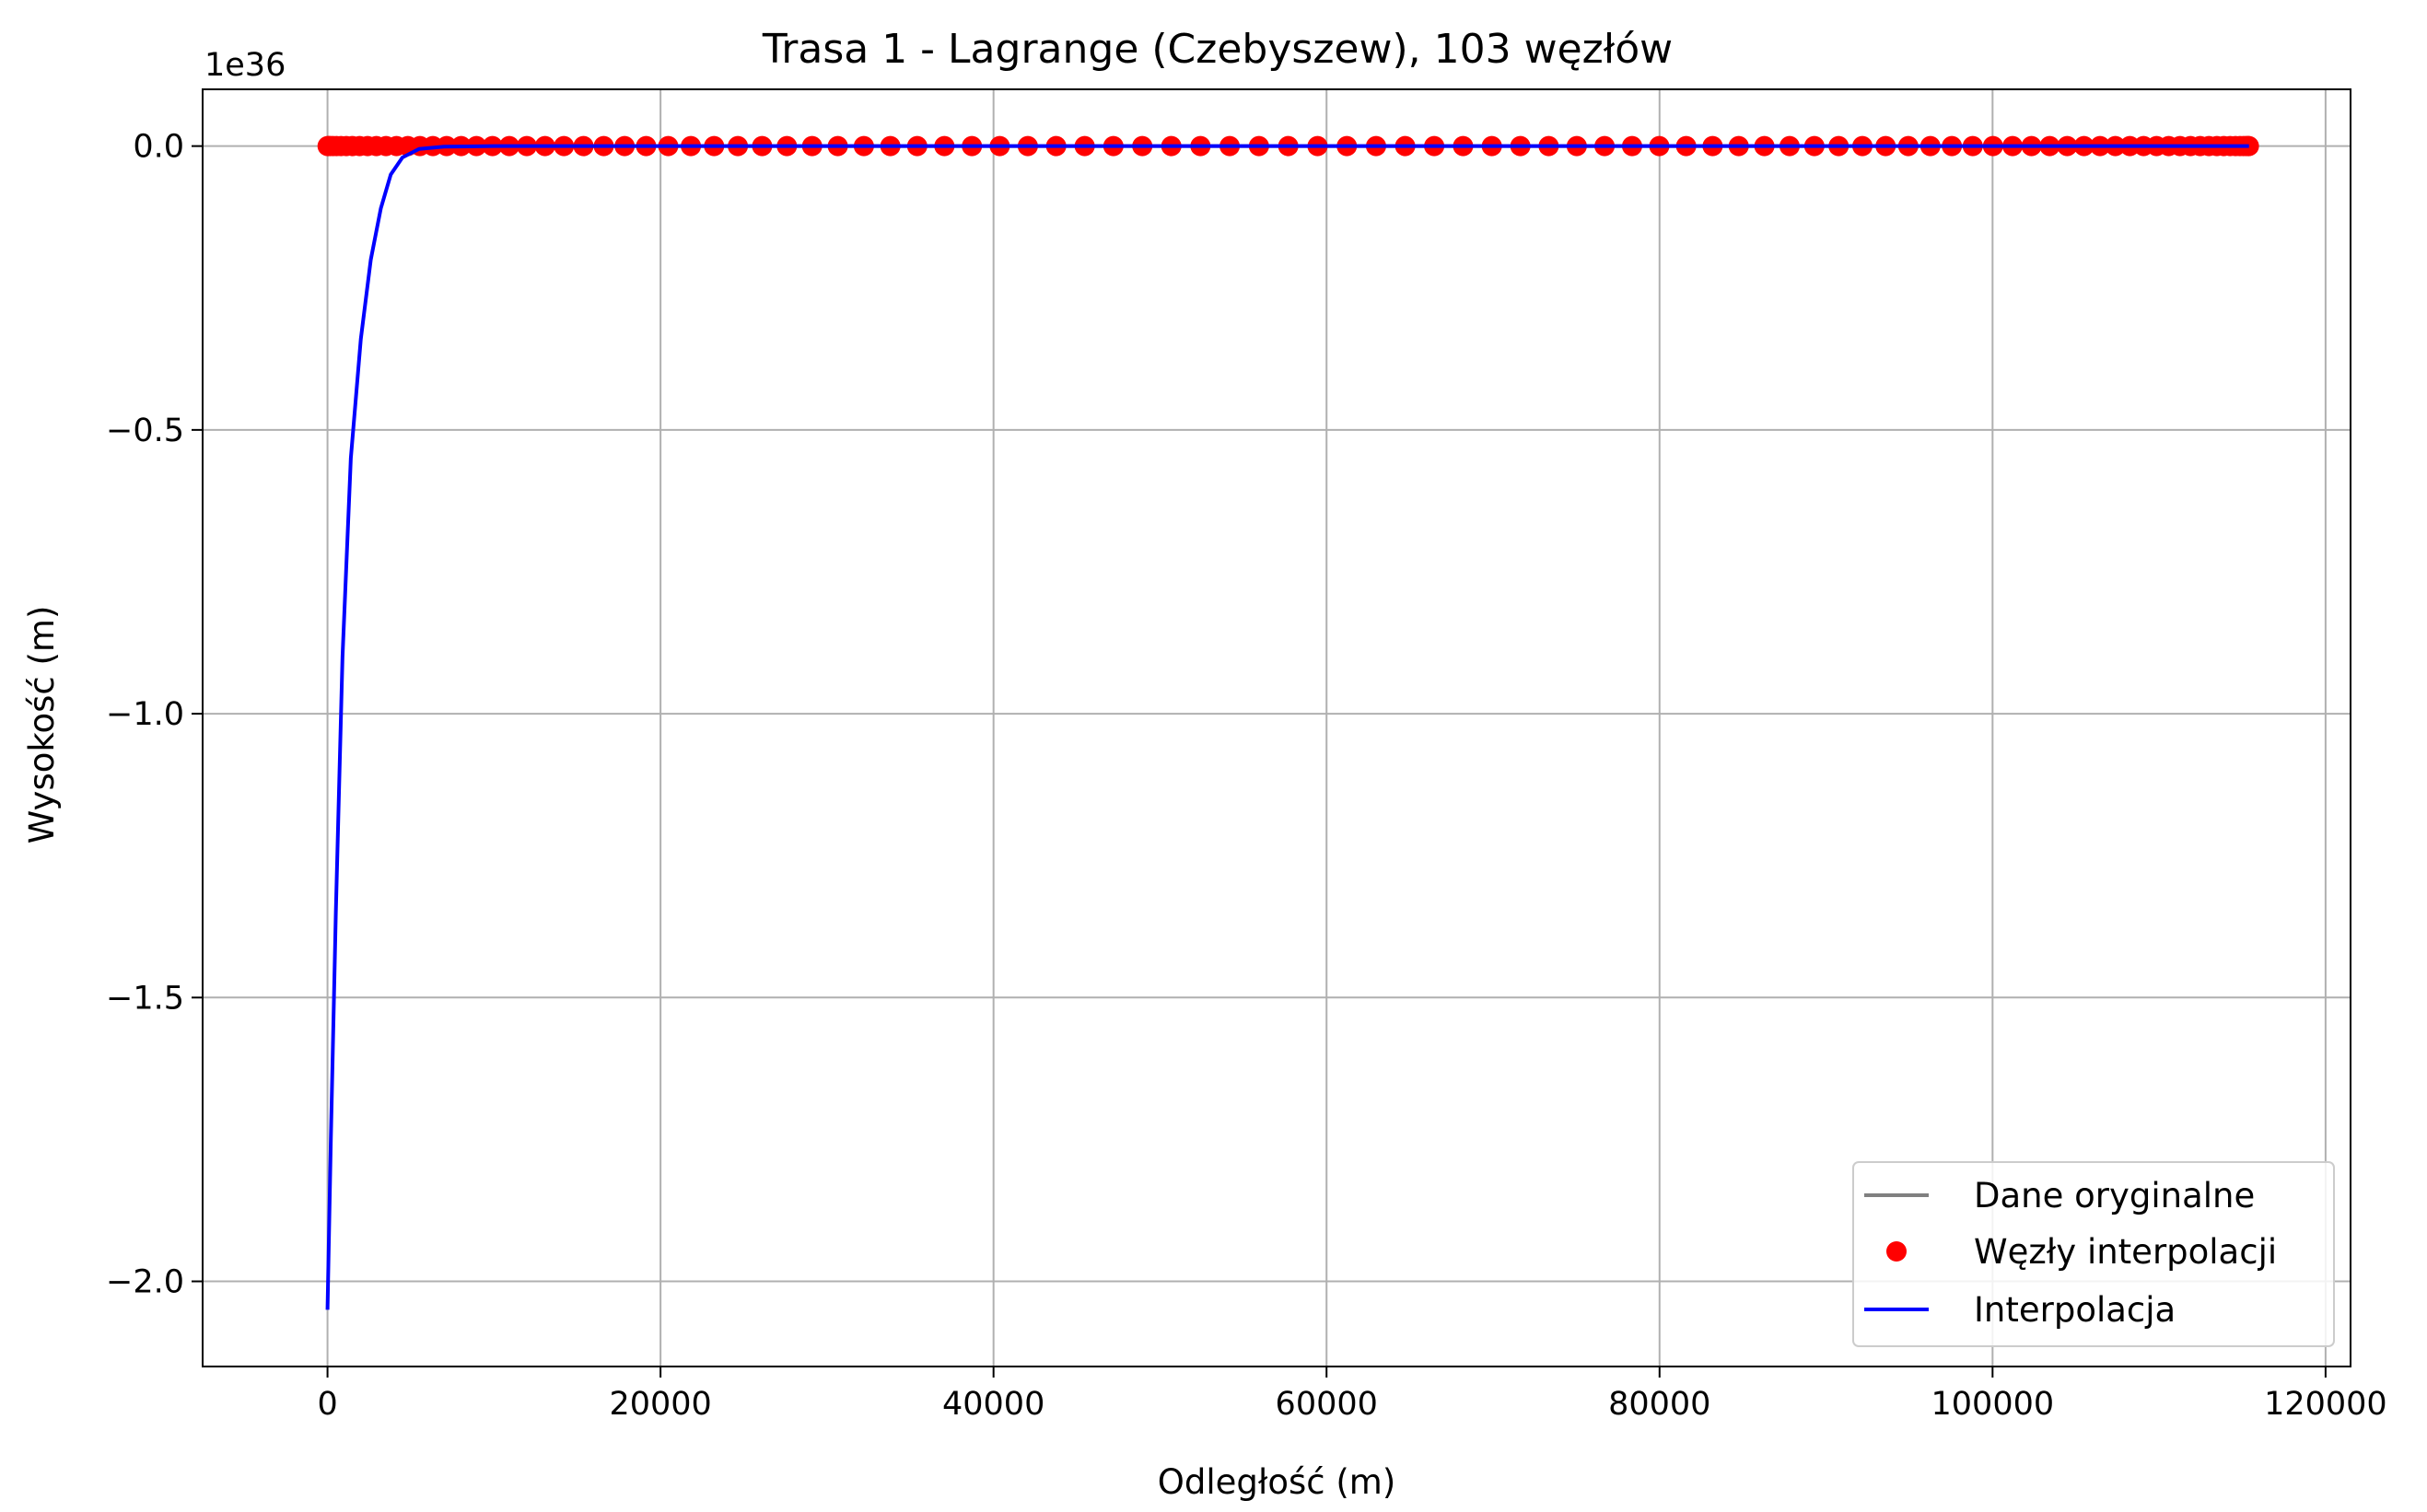  What do you see at coordinates (1659, 1405) in the screenshot?
I see `x-tick-label: 80000` at bounding box center [1659, 1405].